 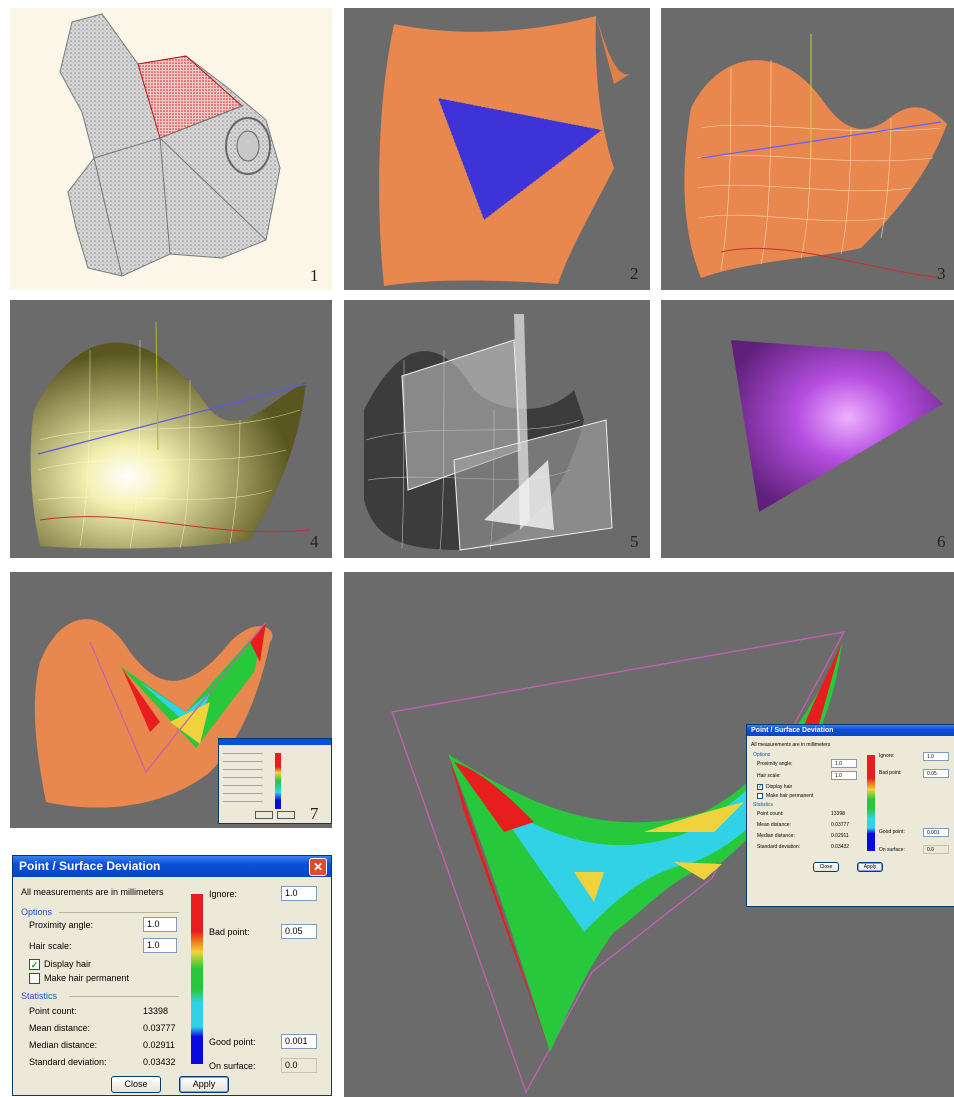 I want to click on panel-number: 4, so click(x=314, y=541).